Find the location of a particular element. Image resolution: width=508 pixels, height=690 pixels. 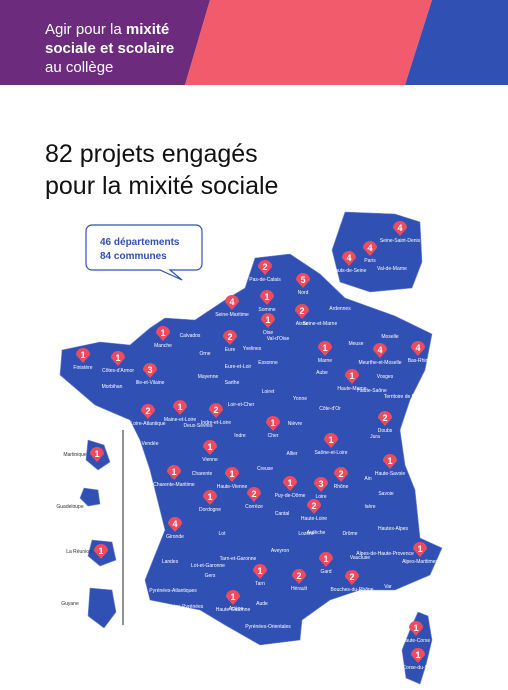

dept-label: Lot-et-Garonne is located at coordinates (208, 566).